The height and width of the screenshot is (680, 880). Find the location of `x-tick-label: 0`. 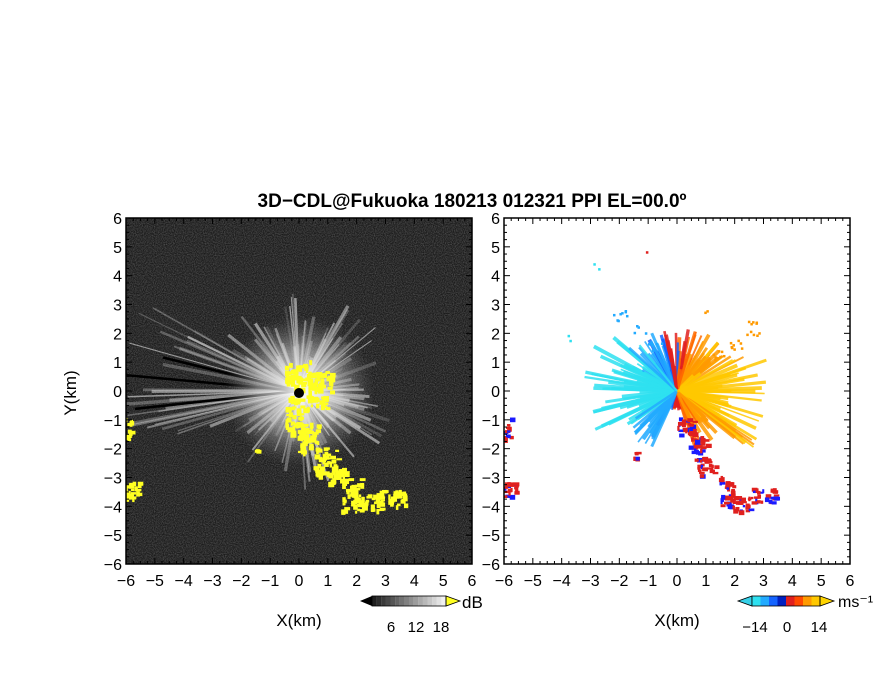

x-tick-label: 0 is located at coordinates (299, 581).